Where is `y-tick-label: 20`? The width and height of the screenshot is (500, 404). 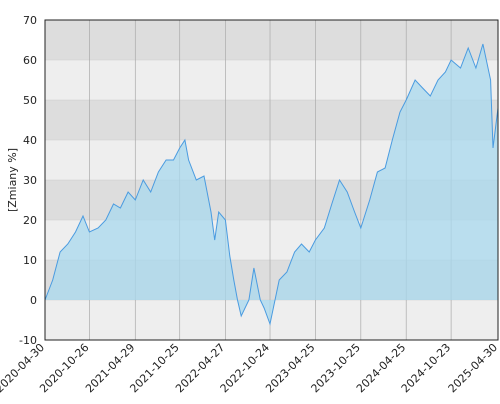
y-tick-label: 20 is located at coordinates (30, 220).